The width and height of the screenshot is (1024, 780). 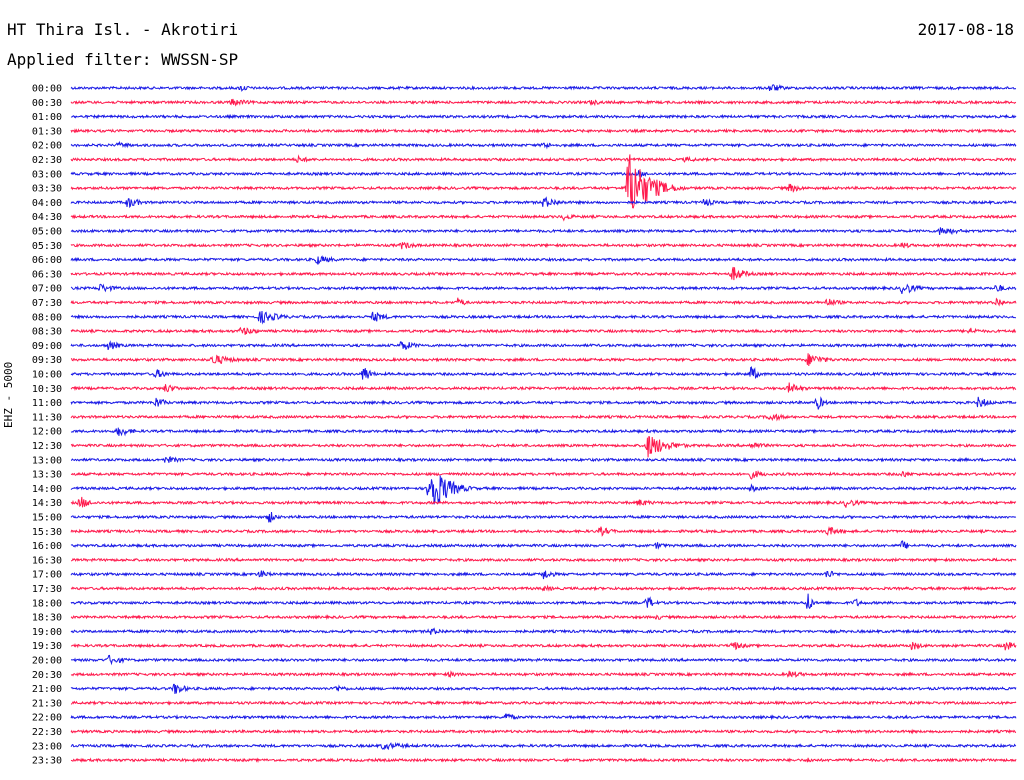 I want to click on time-label: 10:00, so click(x=47, y=375).